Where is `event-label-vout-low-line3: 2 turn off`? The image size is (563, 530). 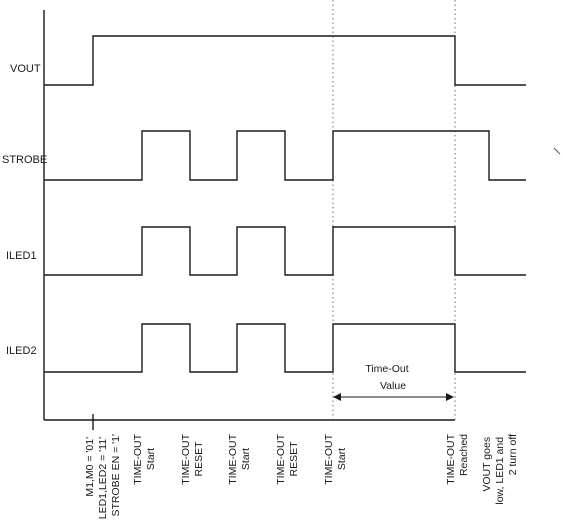
event-label-vout-low-line3: 2 turn off is located at coordinates (513, 454).